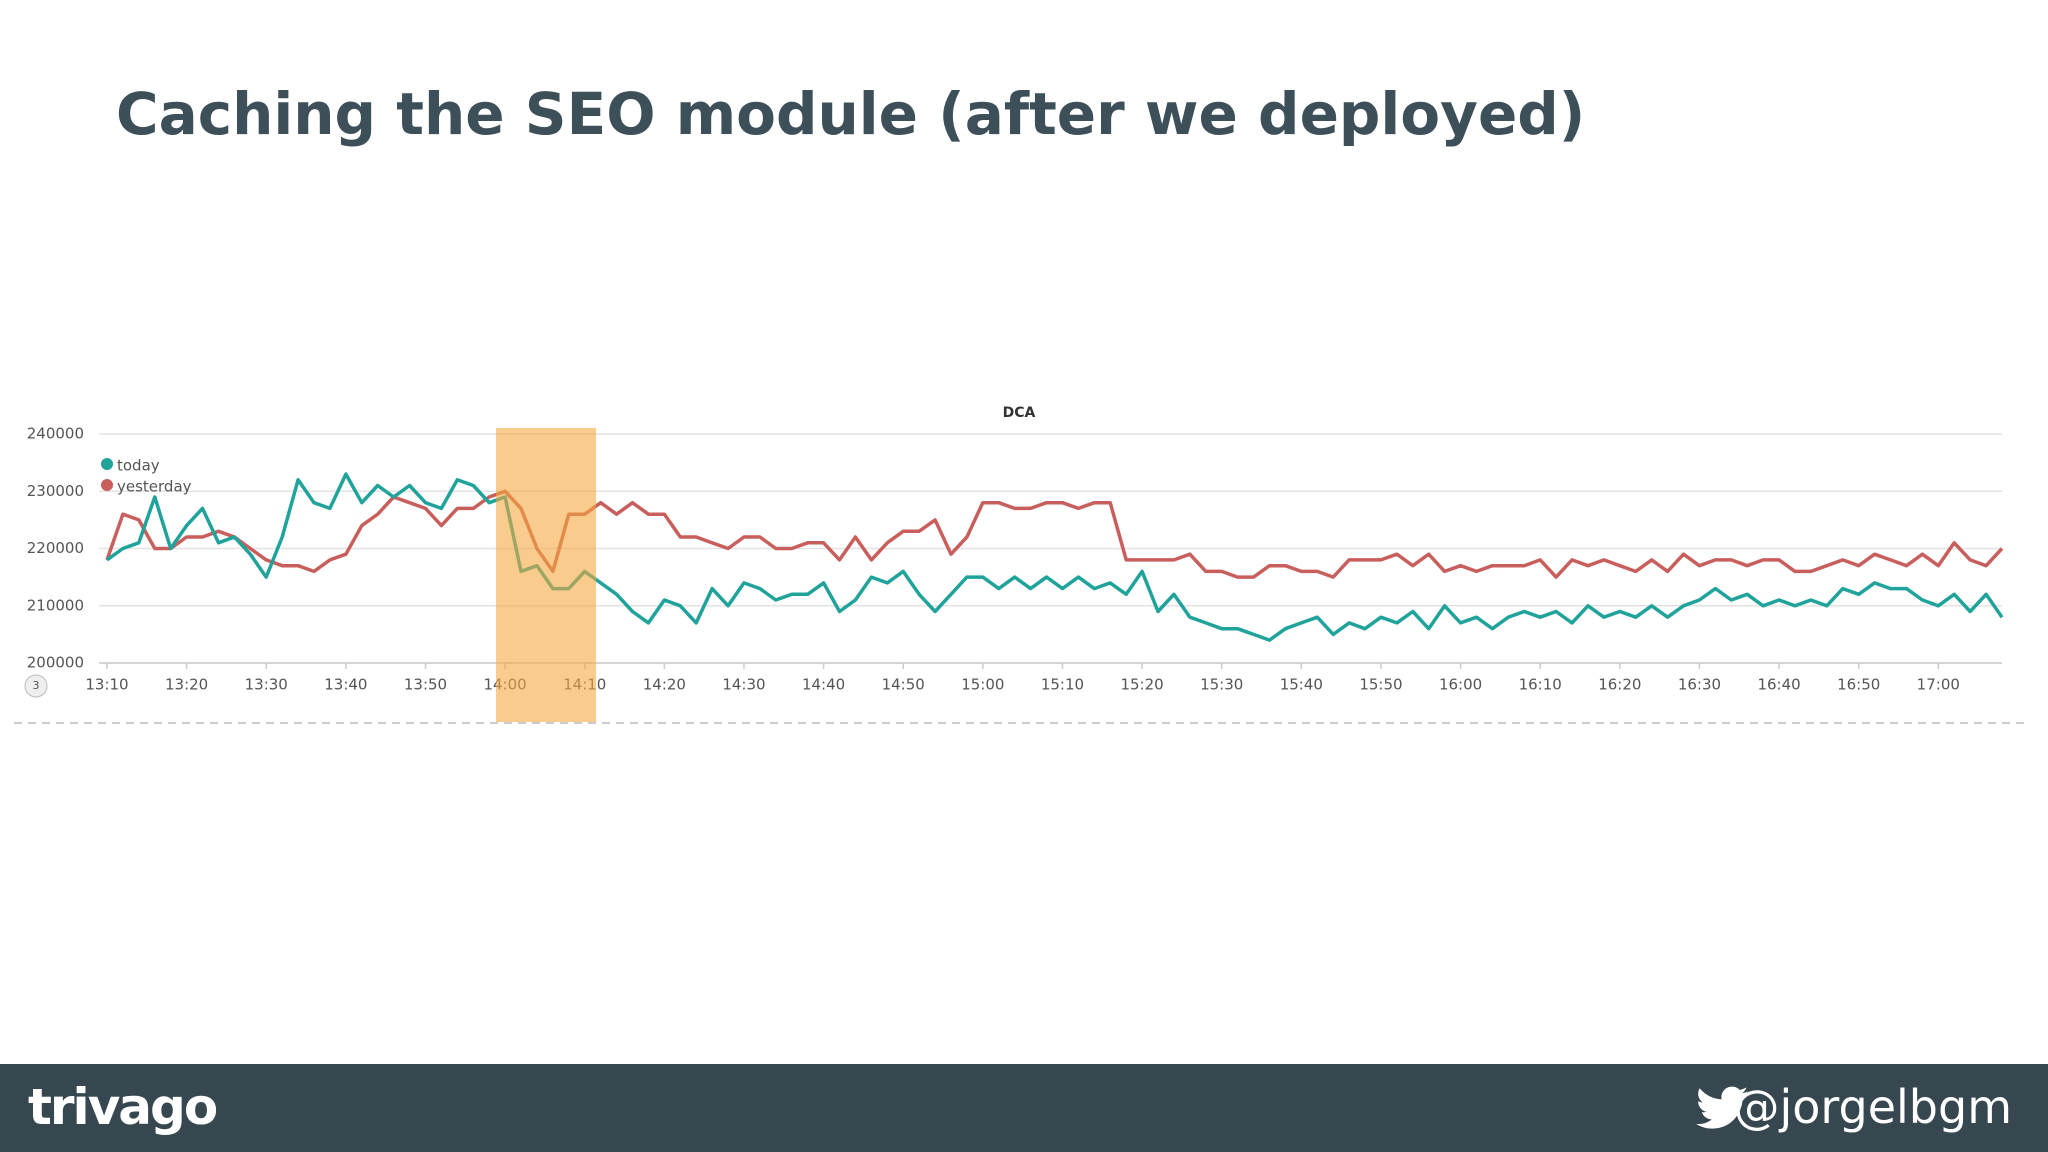  Describe the element at coordinates (55, 434) in the screenshot. I see `y-tick-label: 240000` at that location.